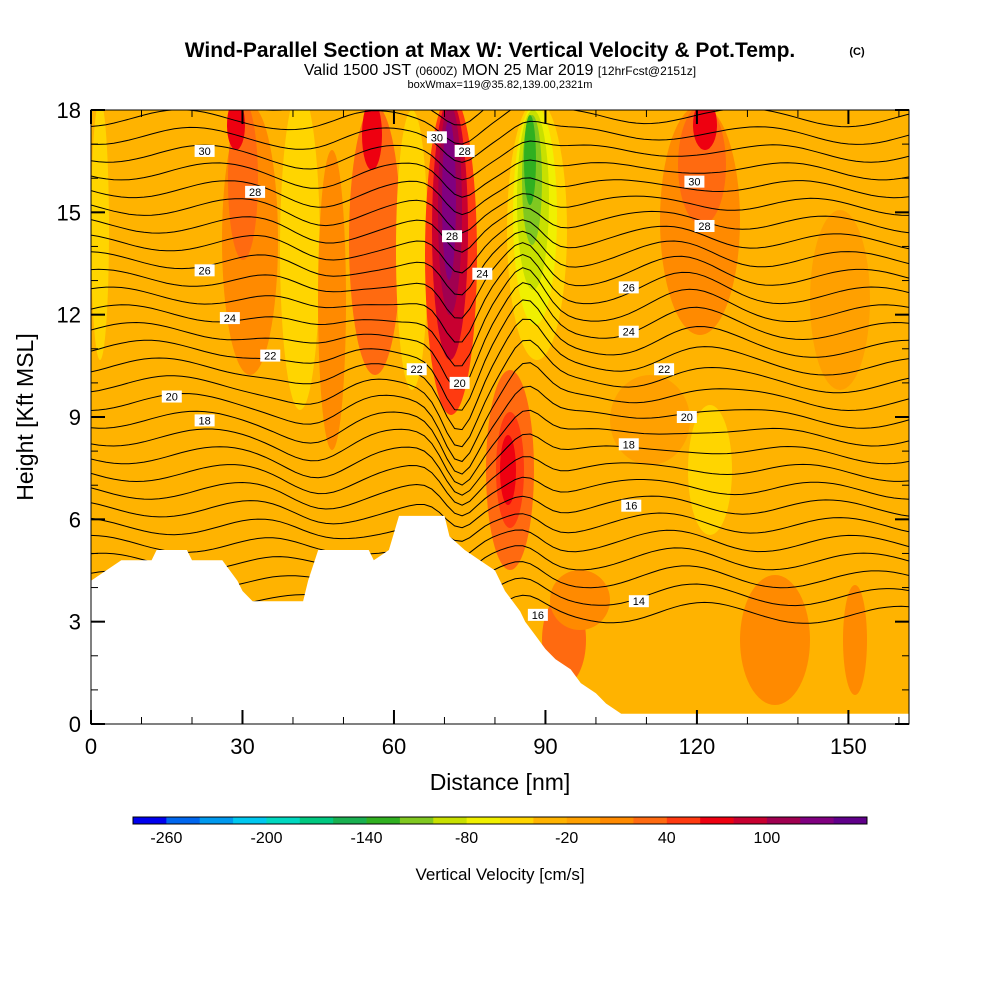 This screenshot has width=1000, height=1000. What do you see at coordinates (499, 874) in the screenshot?
I see `colorbar-label: Vertical Velocity [cm/s]` at bounding box center [499, 874].